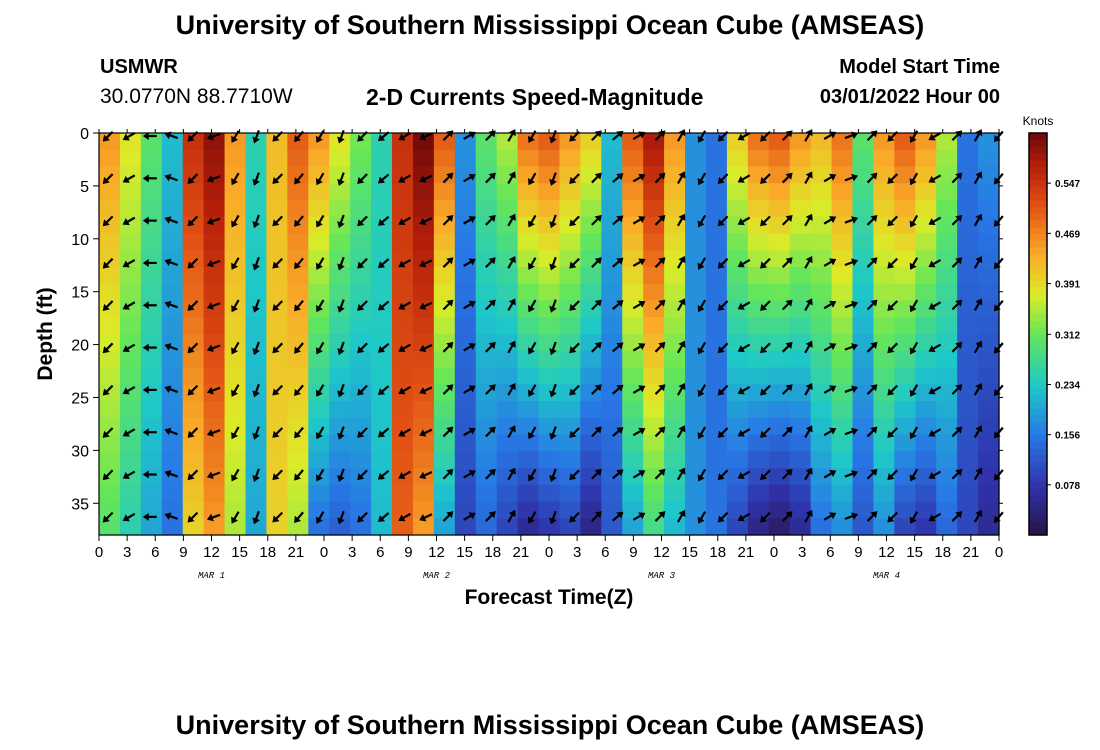 Image resolution: width=1100 pixels, height=750 pixels. I want to click on x-tick-label: 18, so click(492, 552).